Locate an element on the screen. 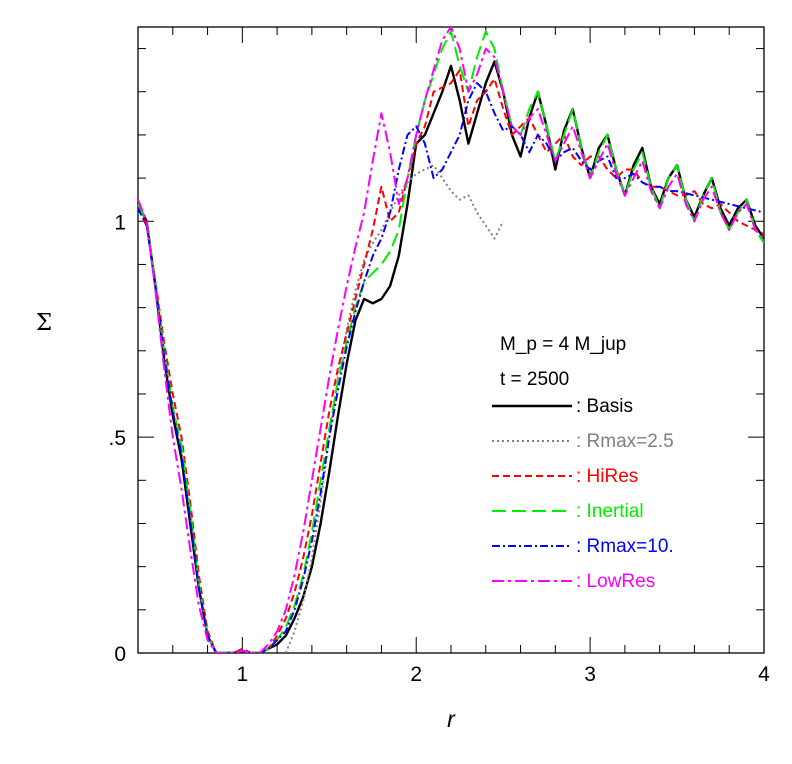 This screenshot has height=764, width=792. y-axis-label: Σ is located at coordinates (44, 323).